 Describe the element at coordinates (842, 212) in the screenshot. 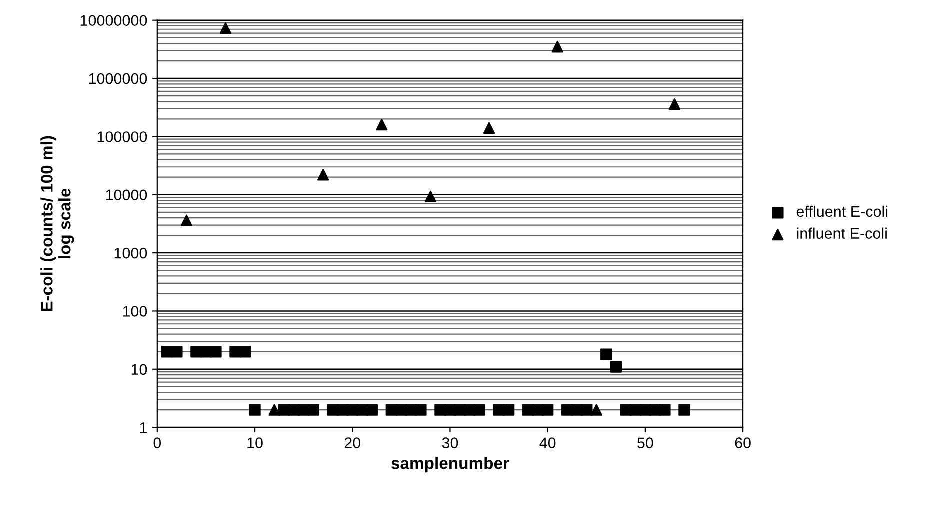

I see `legend-label: effluent E-coli` at that location.